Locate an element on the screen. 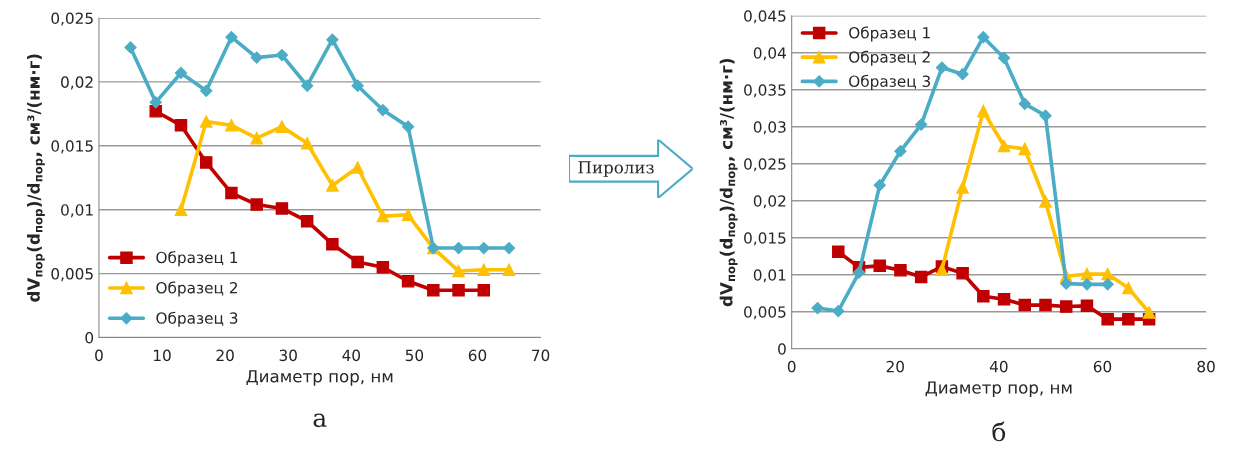  text: Пиролиз is located at coordinates (616, 169).